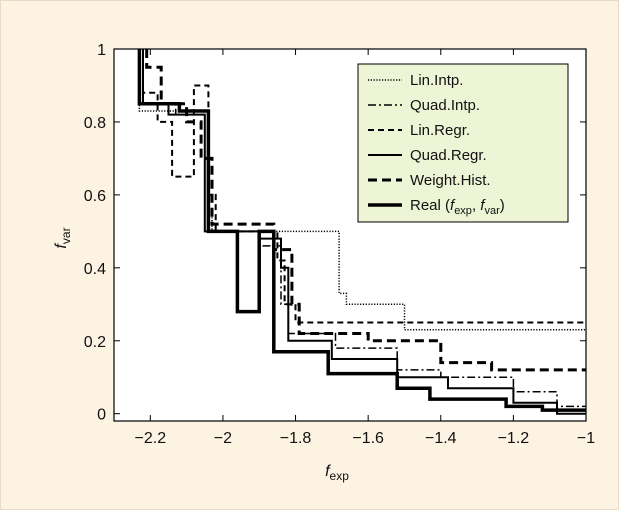  I want to click on legend-box, so click(463, 143).